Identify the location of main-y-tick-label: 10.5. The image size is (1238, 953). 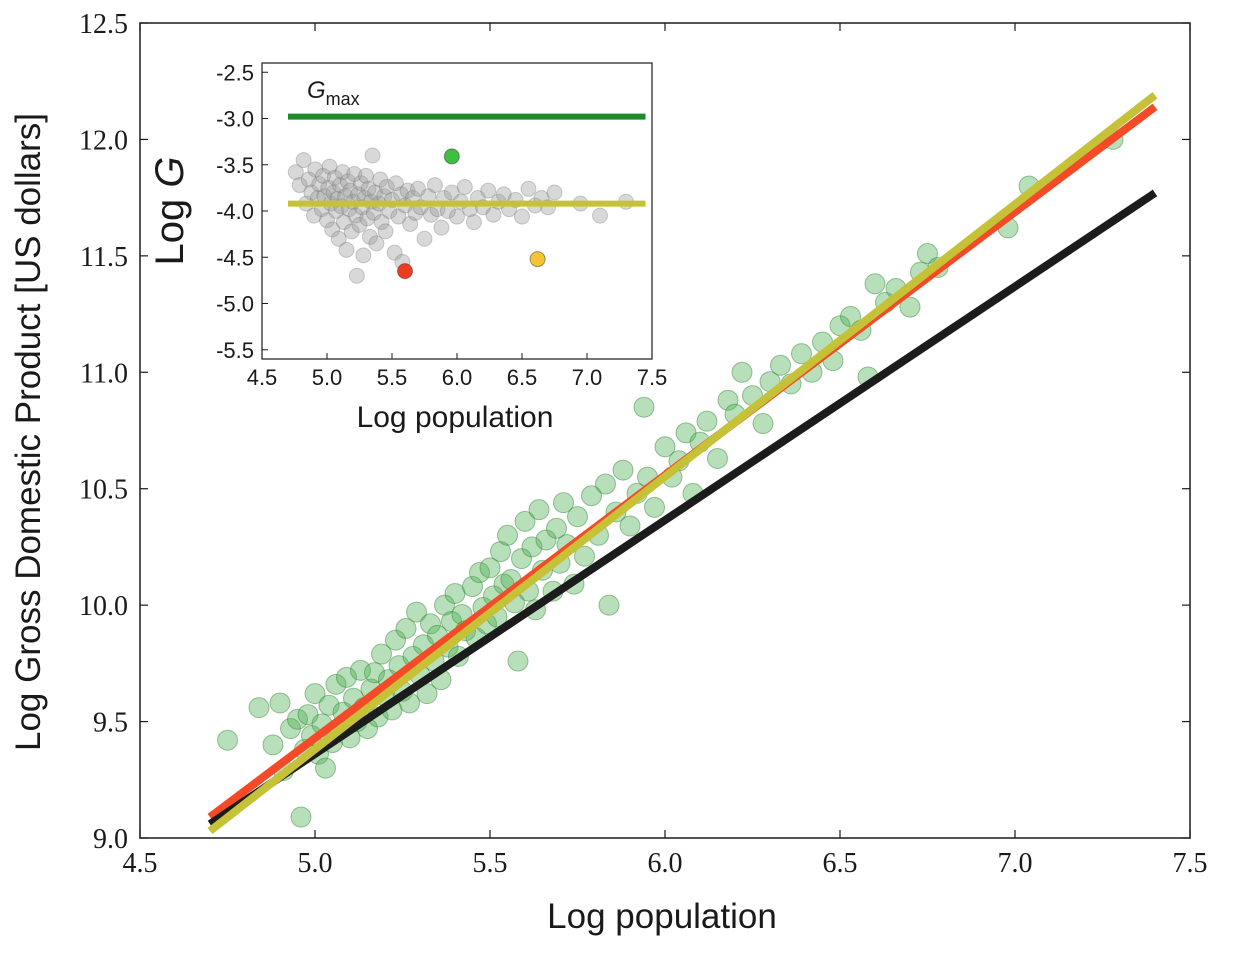
(103, 490).